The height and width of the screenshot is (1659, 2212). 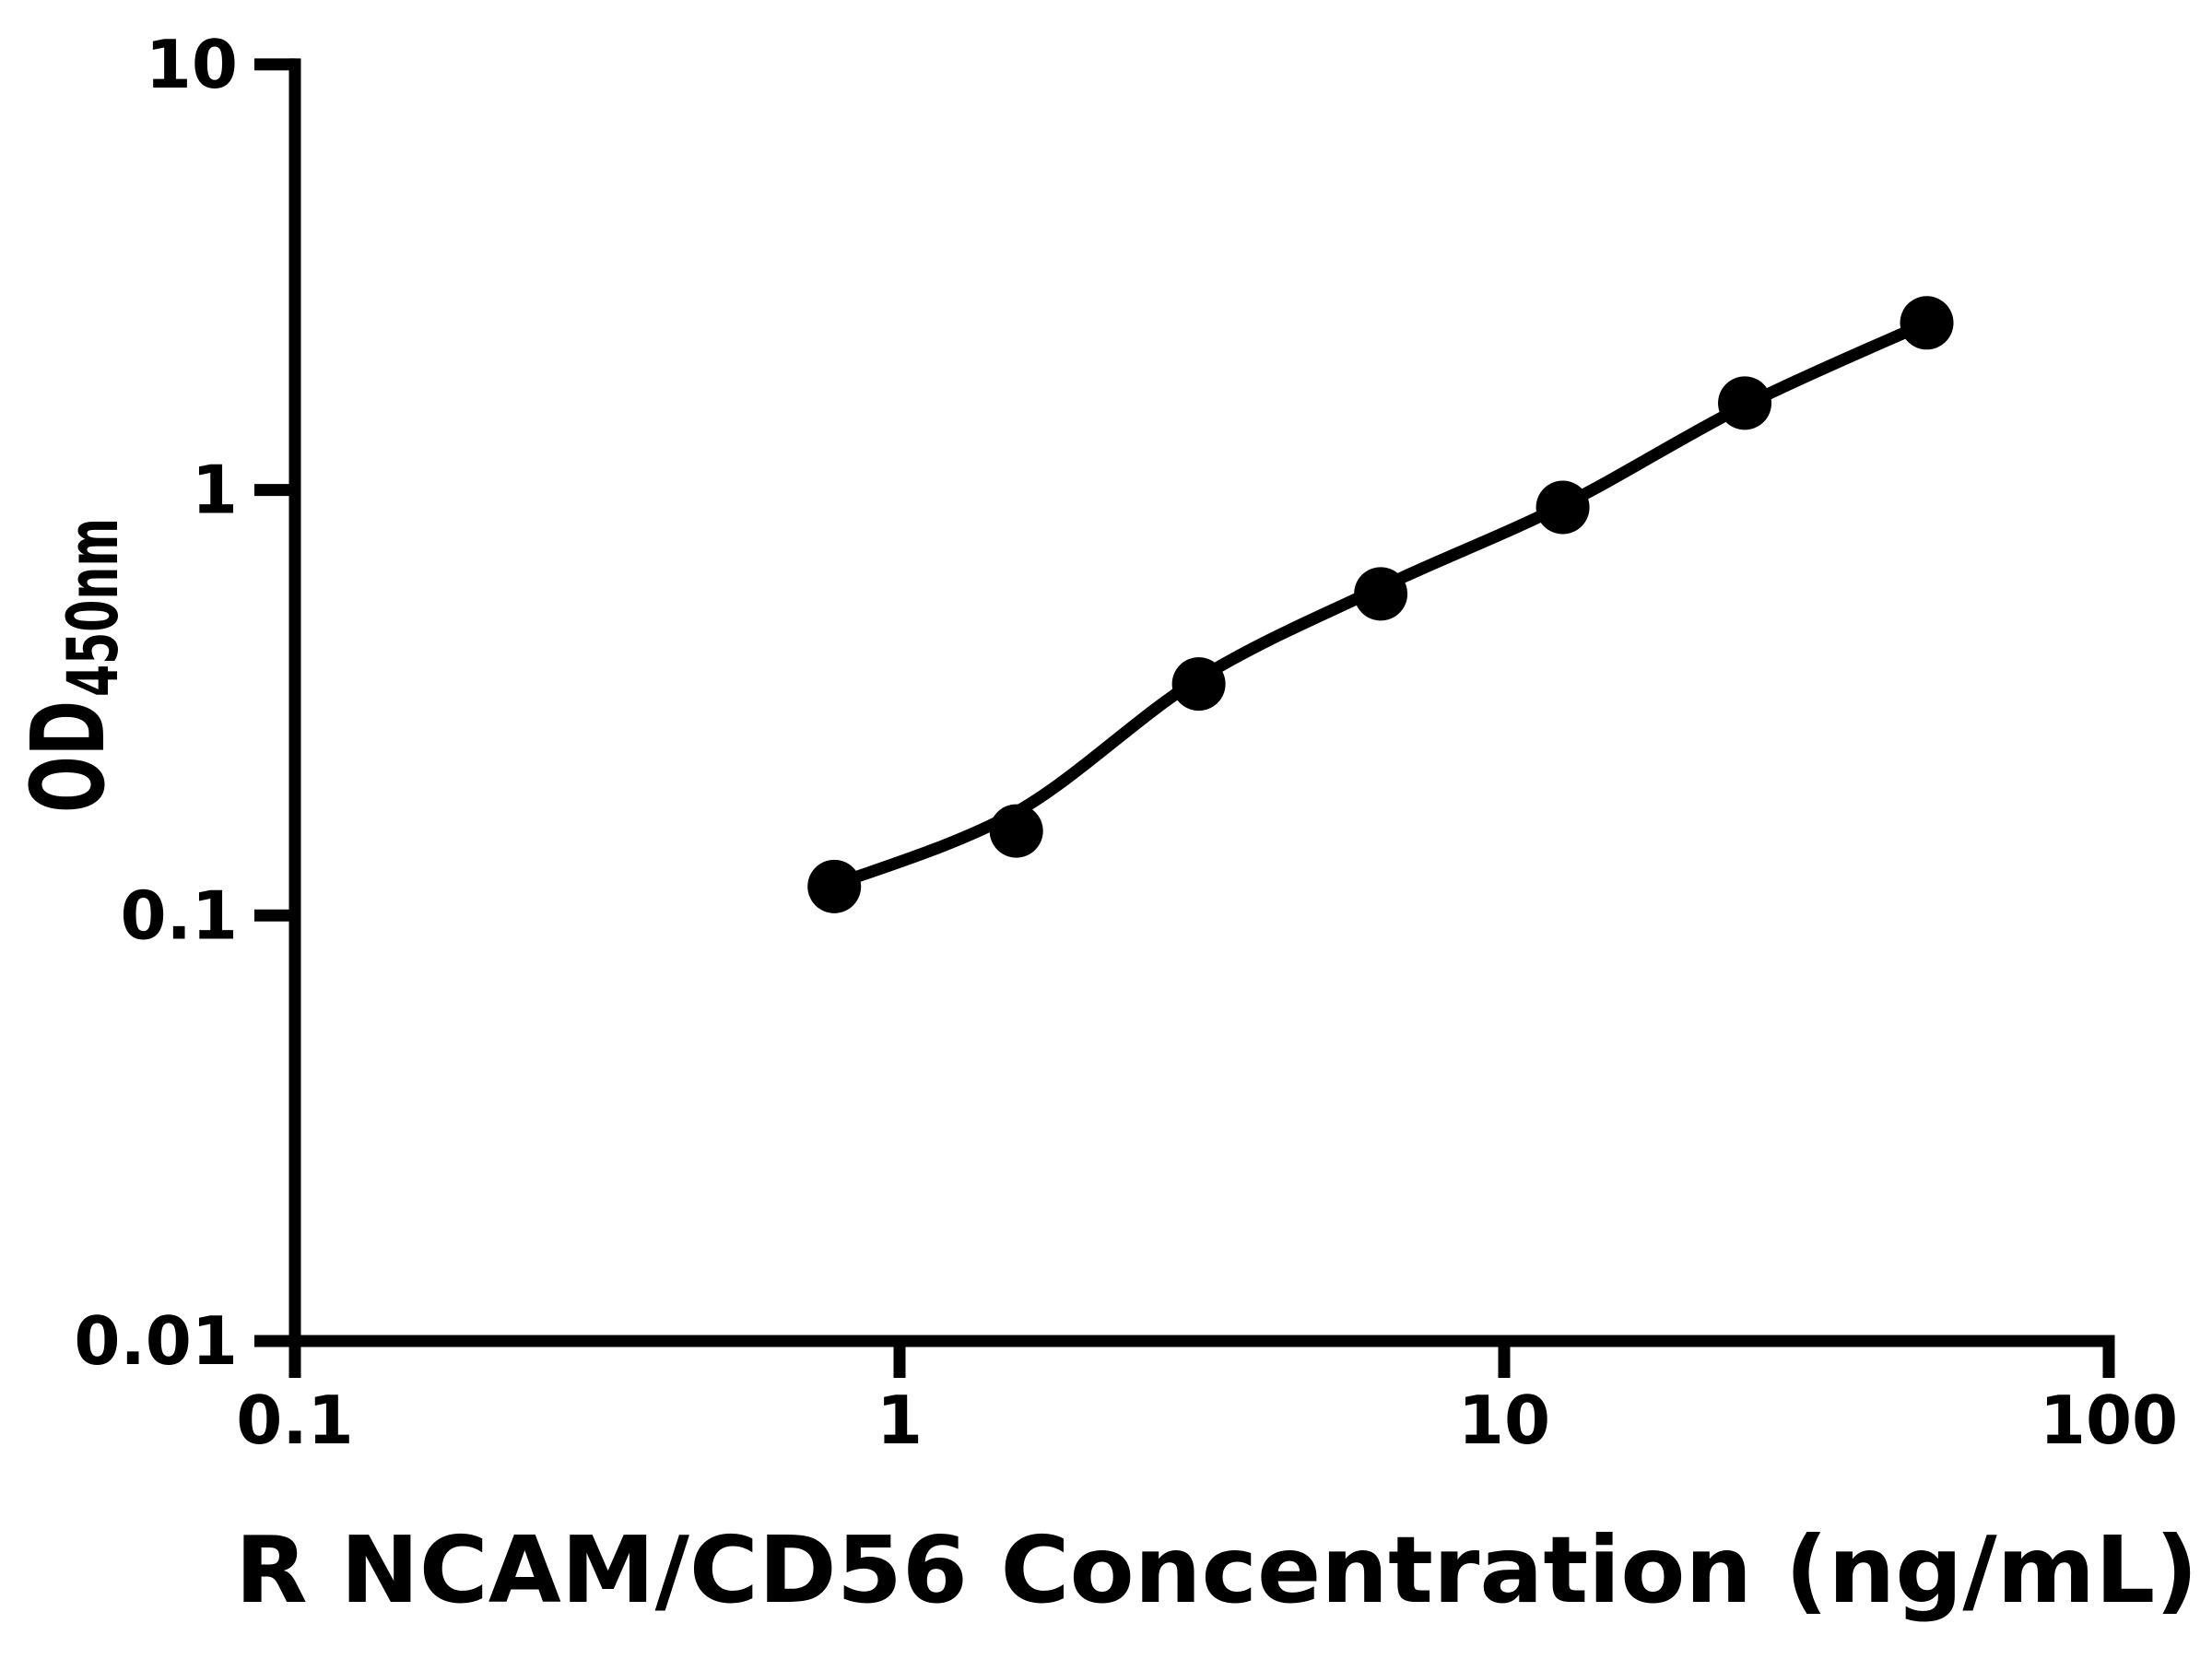 What do you see at coordinates (68, 756) in the screenshot?
I see `y-axis-title-main: OD` at bounding box center [68, 756].